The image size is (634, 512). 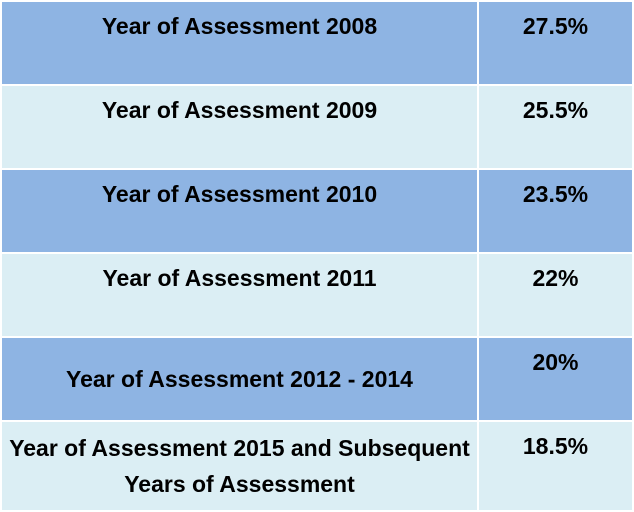 What do you see at coordinates (239, 43) in the screenshot?
I see `year-label: Year of Assessment 2008` at bounding box center [239, 43].